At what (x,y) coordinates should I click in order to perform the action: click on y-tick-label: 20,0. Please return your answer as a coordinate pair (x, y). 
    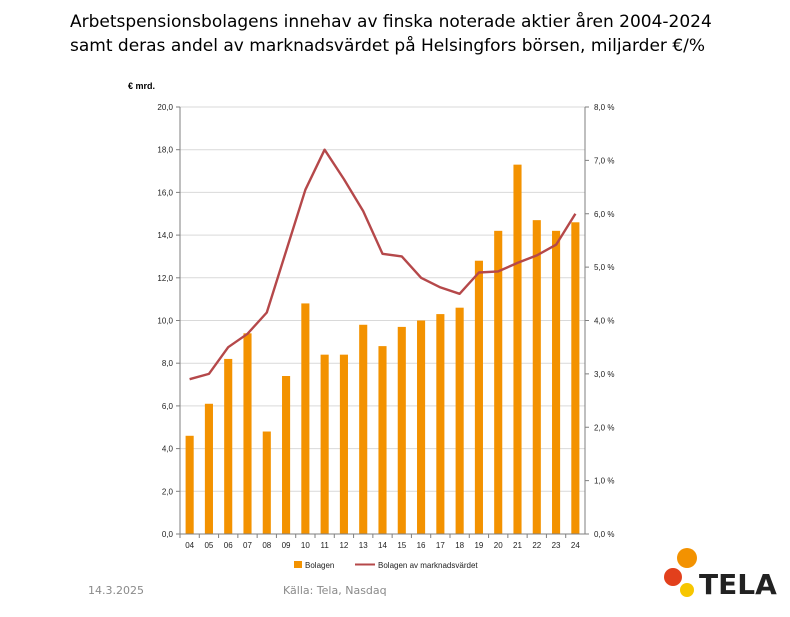
    Looking at the image, I should click on (165, 107).